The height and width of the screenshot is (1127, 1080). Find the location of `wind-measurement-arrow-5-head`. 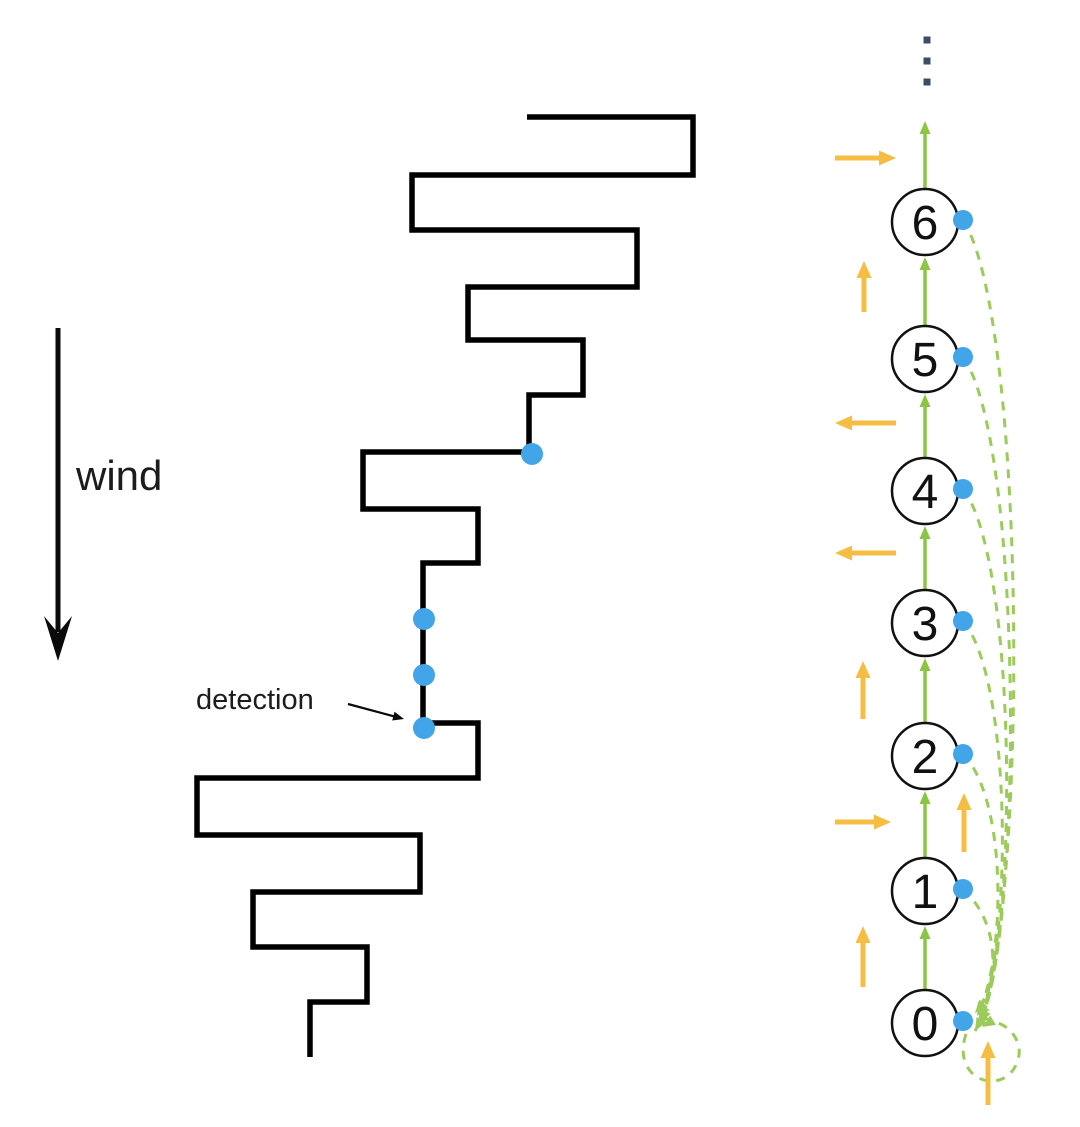

wind-measurement-arrow-5-head is located at coordinates (882, 822).